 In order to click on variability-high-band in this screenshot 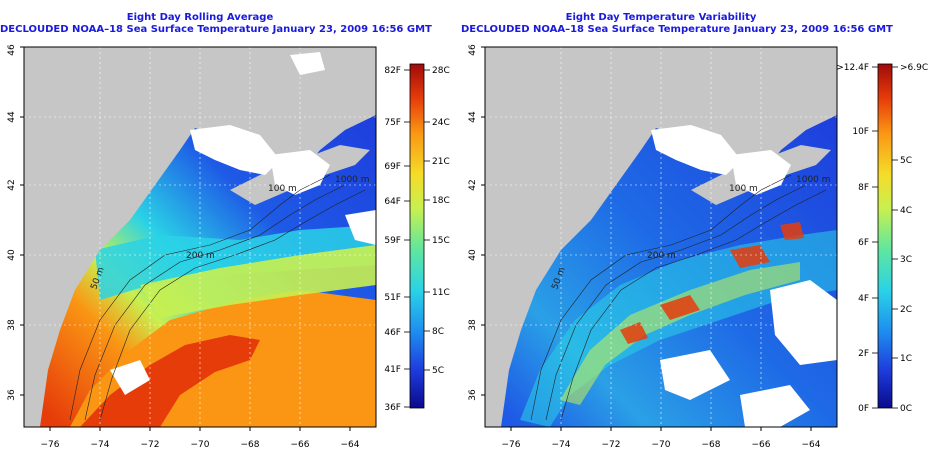, I will do `click(680, 333)`.